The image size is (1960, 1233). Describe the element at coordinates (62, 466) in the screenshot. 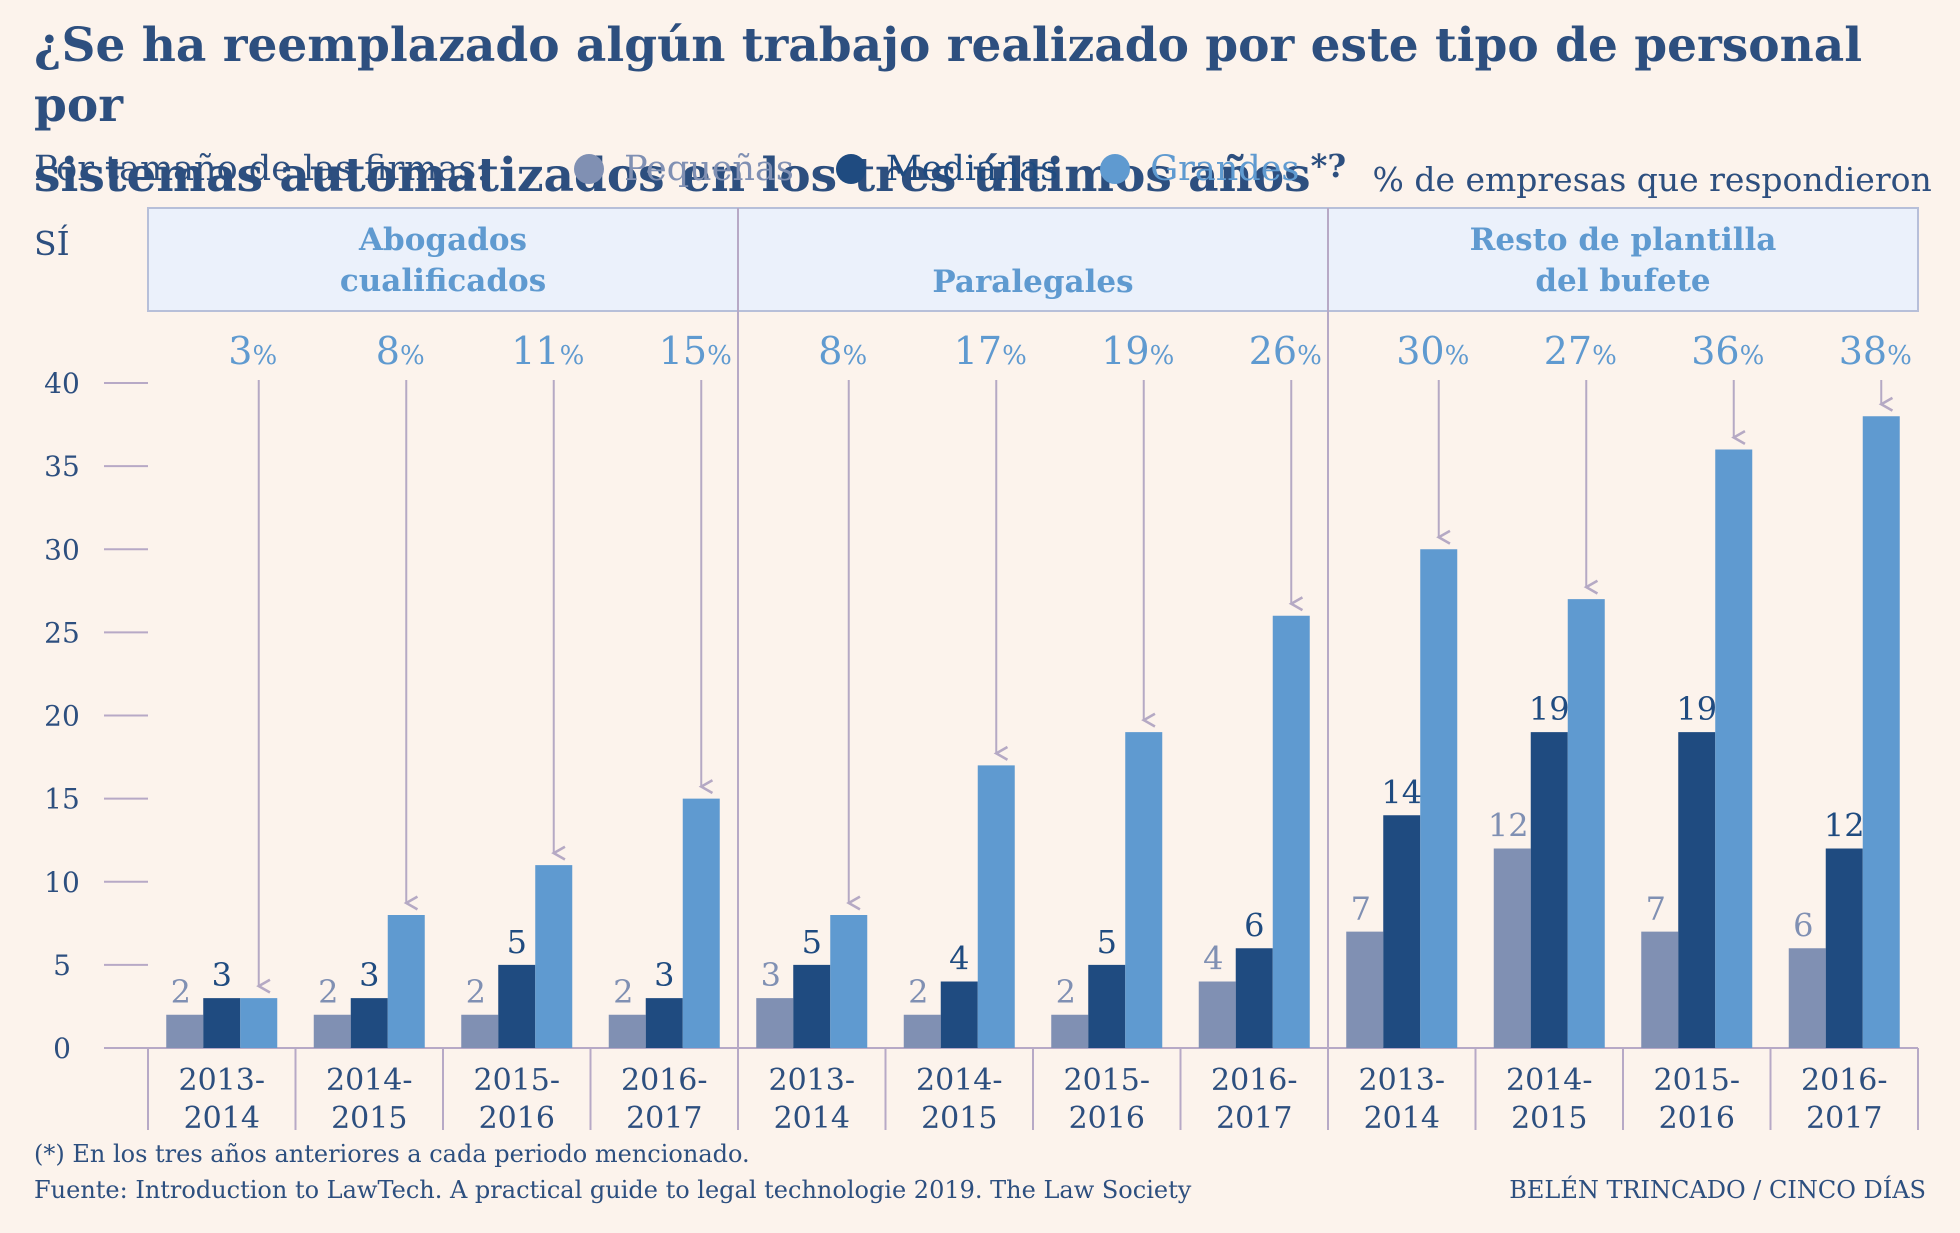

I see `y-tick-label-35: 35` at that location.